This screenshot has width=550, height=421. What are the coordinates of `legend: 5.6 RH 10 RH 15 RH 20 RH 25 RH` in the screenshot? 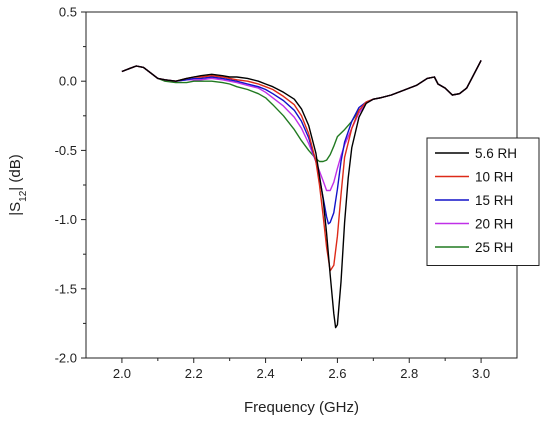 It's located at (483, 201).